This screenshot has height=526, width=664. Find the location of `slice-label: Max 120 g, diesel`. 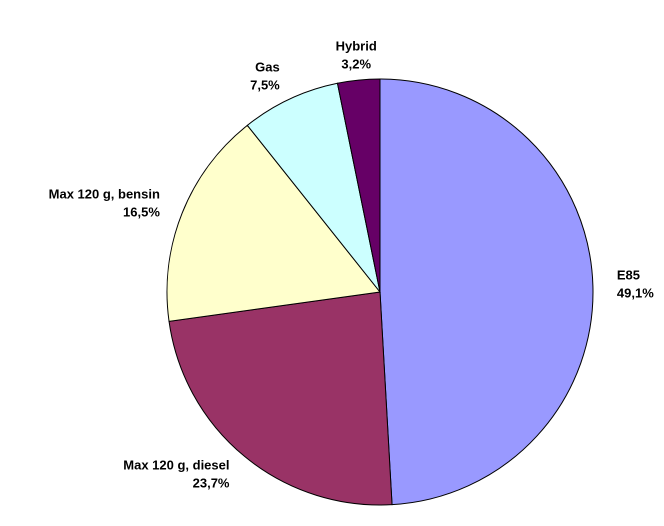

slice-label: Max 120 g, diesel is located at coordinates (176, 465).